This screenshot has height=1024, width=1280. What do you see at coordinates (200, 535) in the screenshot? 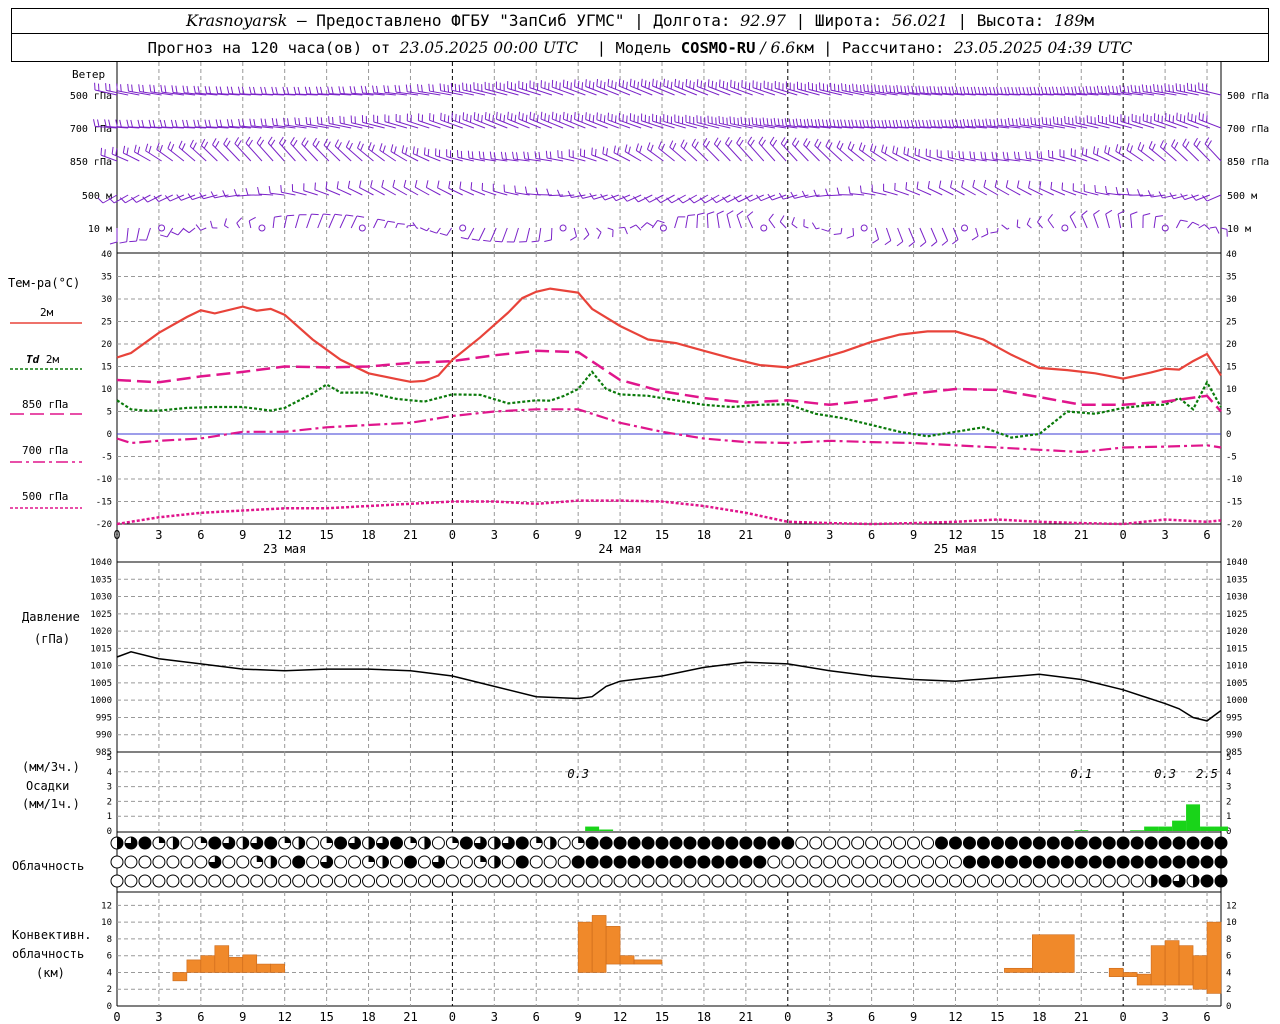
I see `tick-hour-temp-2: 6` at bounding box center [200, 535].